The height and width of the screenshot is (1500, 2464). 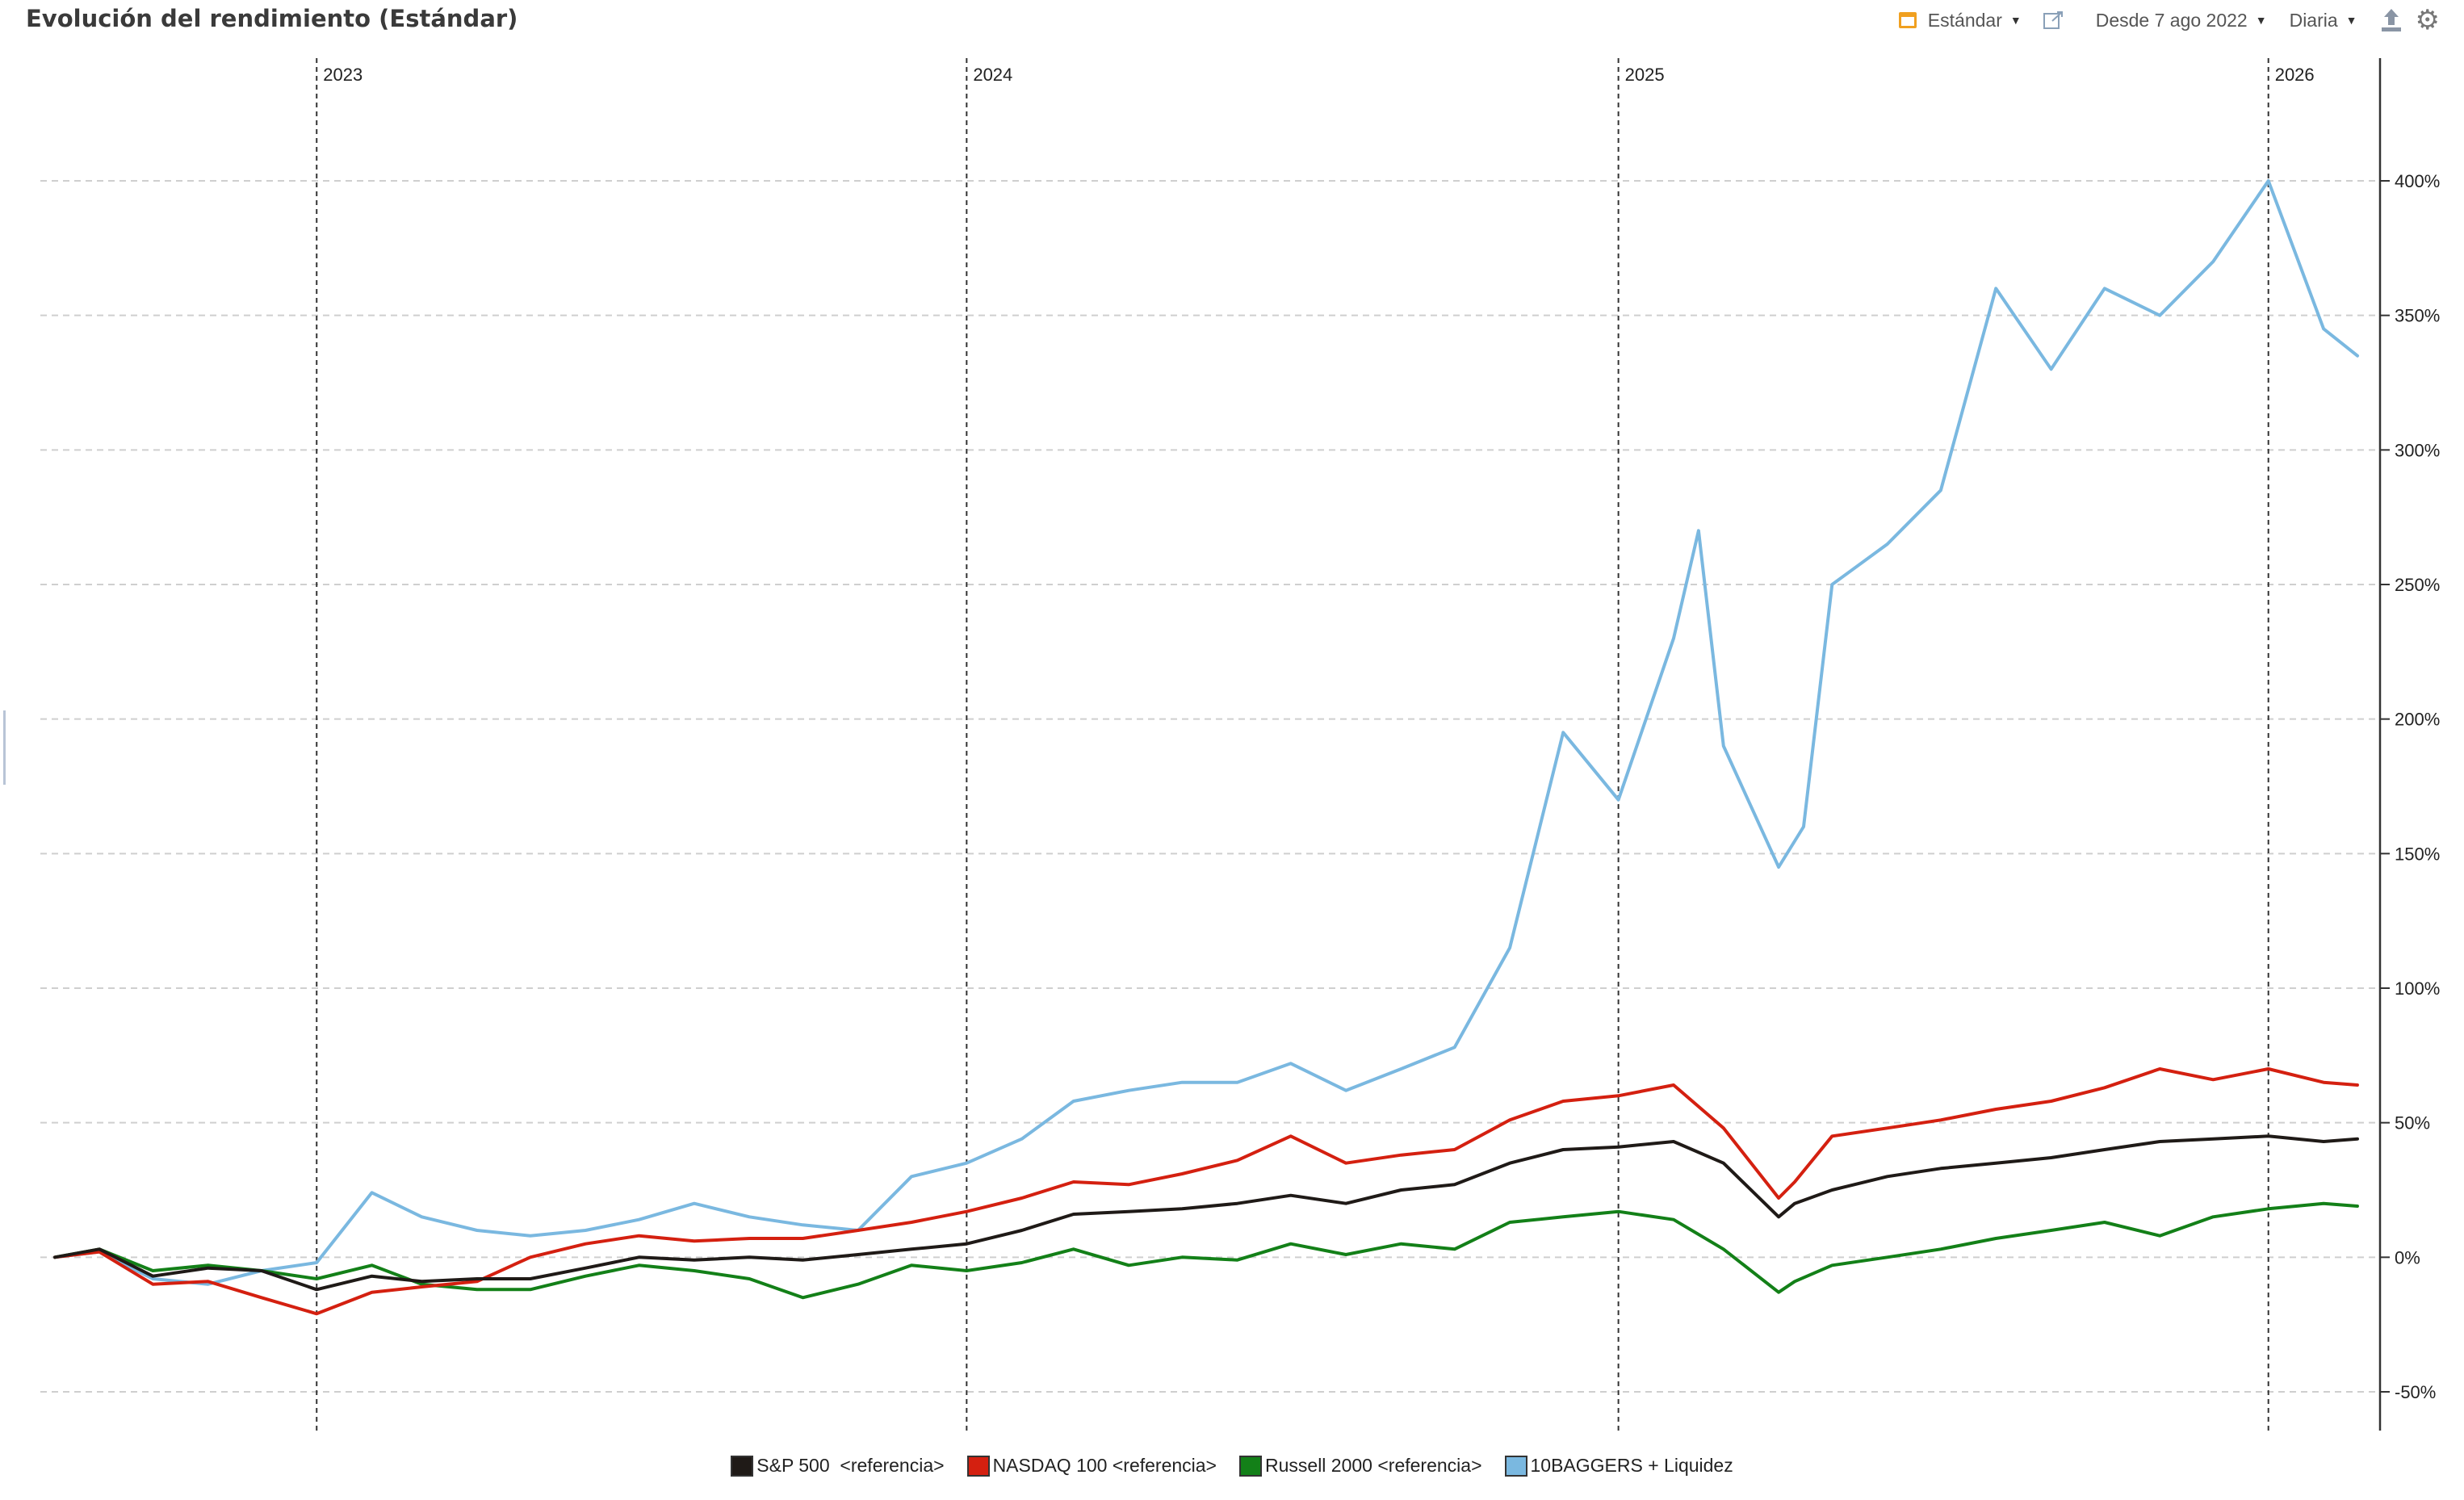 What do you see at coordinates (2295, 75) in the screenshot?
I see `year-label: 2026` at bounding box center [2295, 75].